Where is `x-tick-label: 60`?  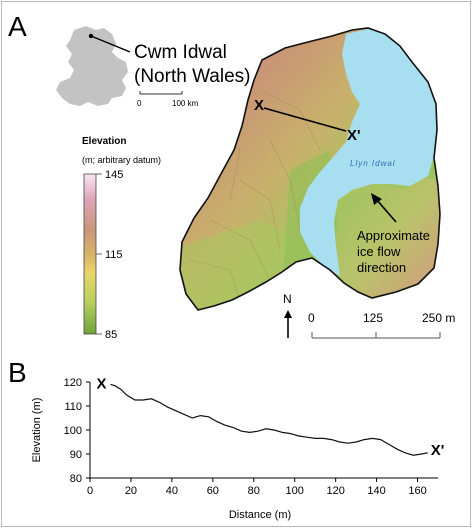 x-tick-label: 60 is located at coordinates (213, 491).